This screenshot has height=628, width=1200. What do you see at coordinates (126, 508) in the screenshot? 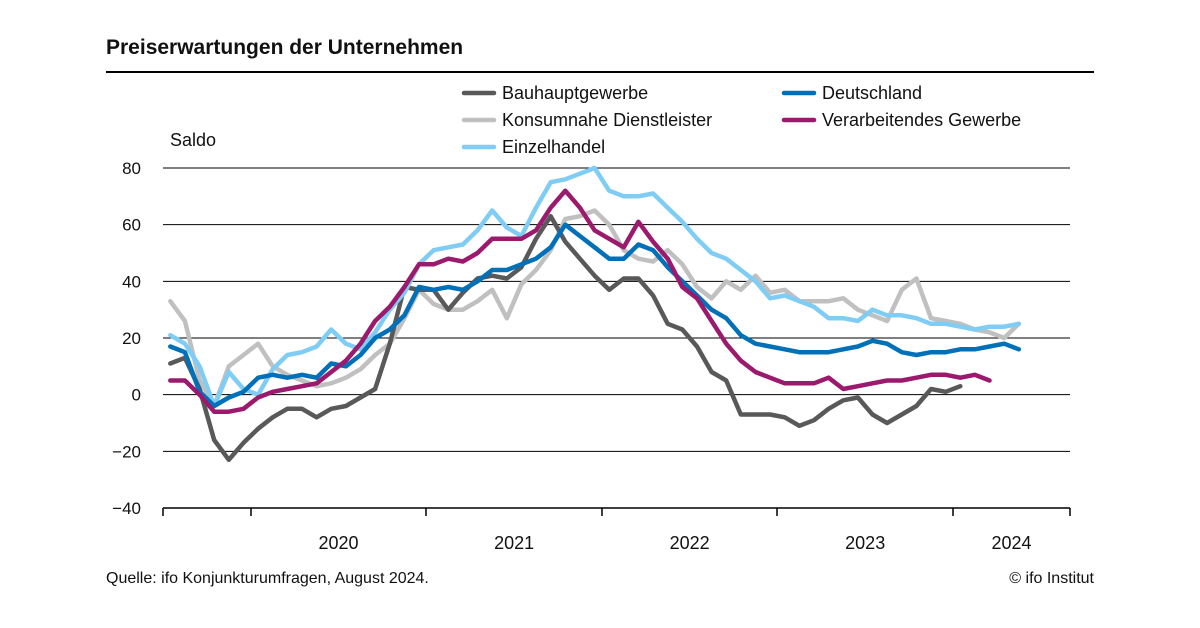
I see `y-tick-label: −40` at bounding box center [126, 508].